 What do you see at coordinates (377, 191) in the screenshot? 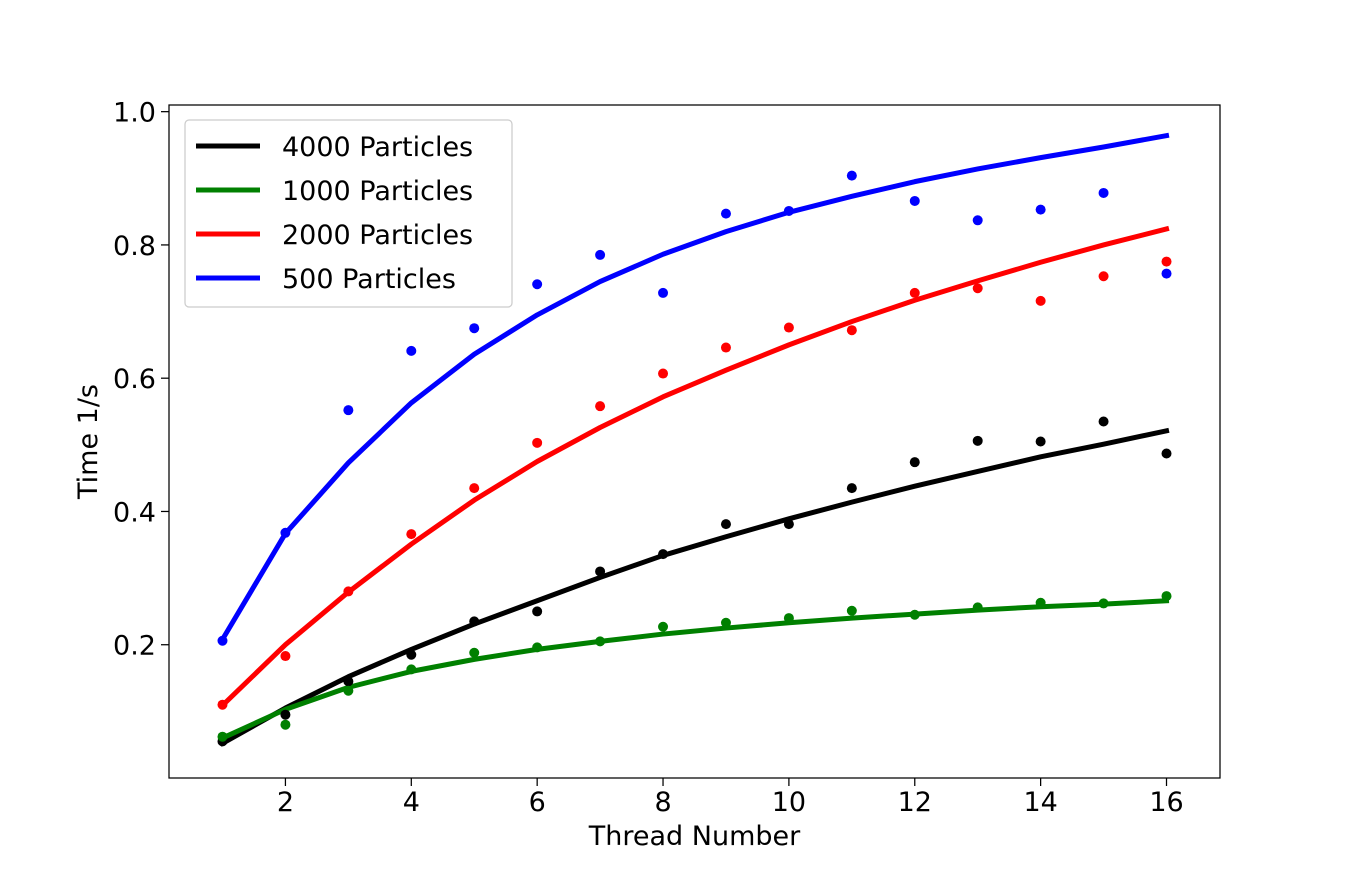
I see `legend-label: 1000 Particles` at bounding box center [377, 191].